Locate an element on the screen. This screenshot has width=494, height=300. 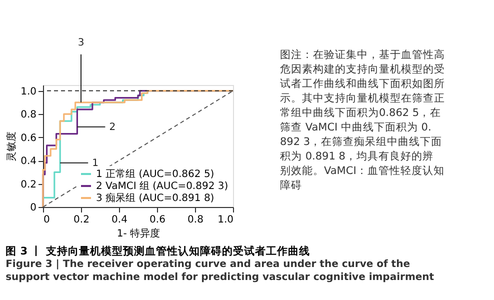
x-tick-label: 0.6 is located at coordinates (158, 220).